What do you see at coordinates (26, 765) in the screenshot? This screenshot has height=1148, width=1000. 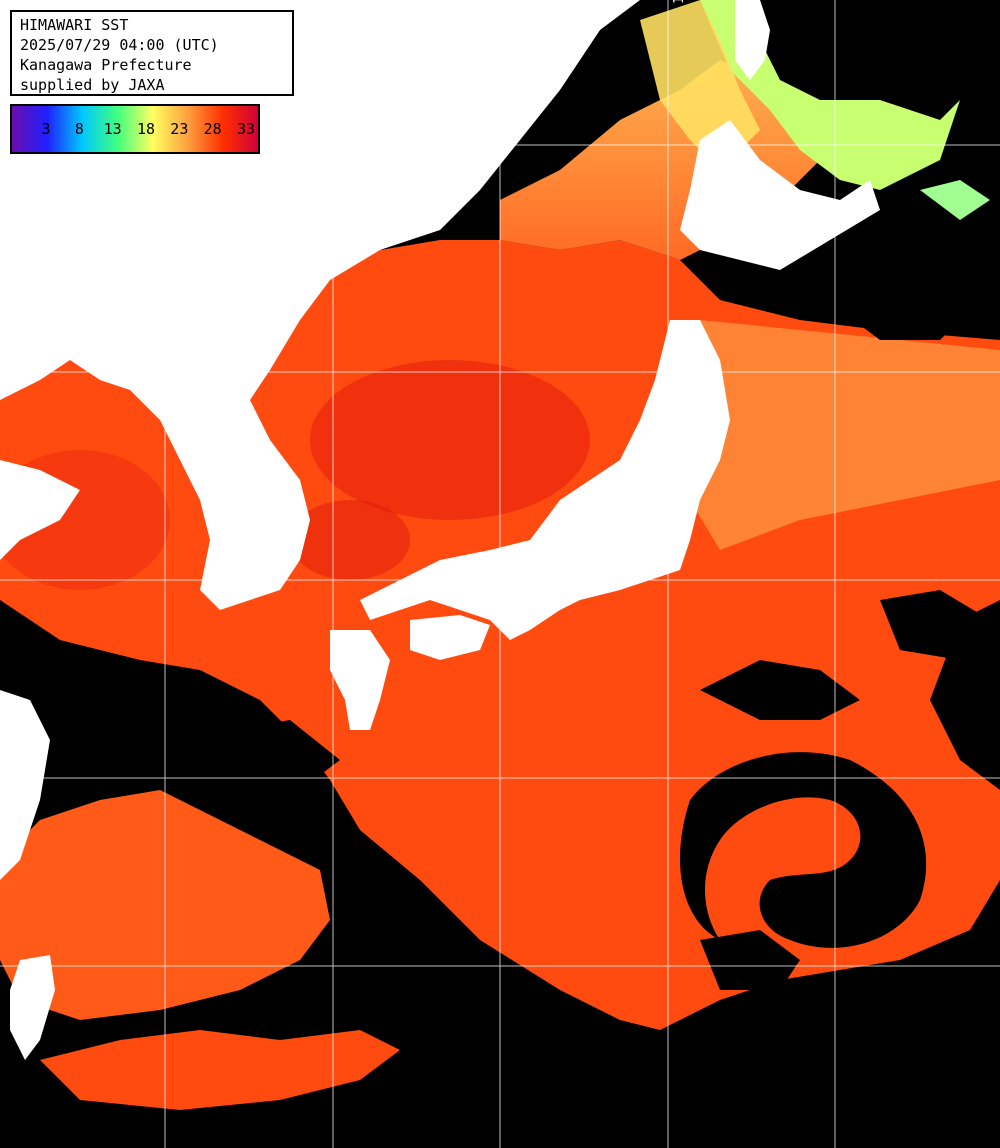 I see `lat-label-30n: 30N` at bounding box center [26, 765].